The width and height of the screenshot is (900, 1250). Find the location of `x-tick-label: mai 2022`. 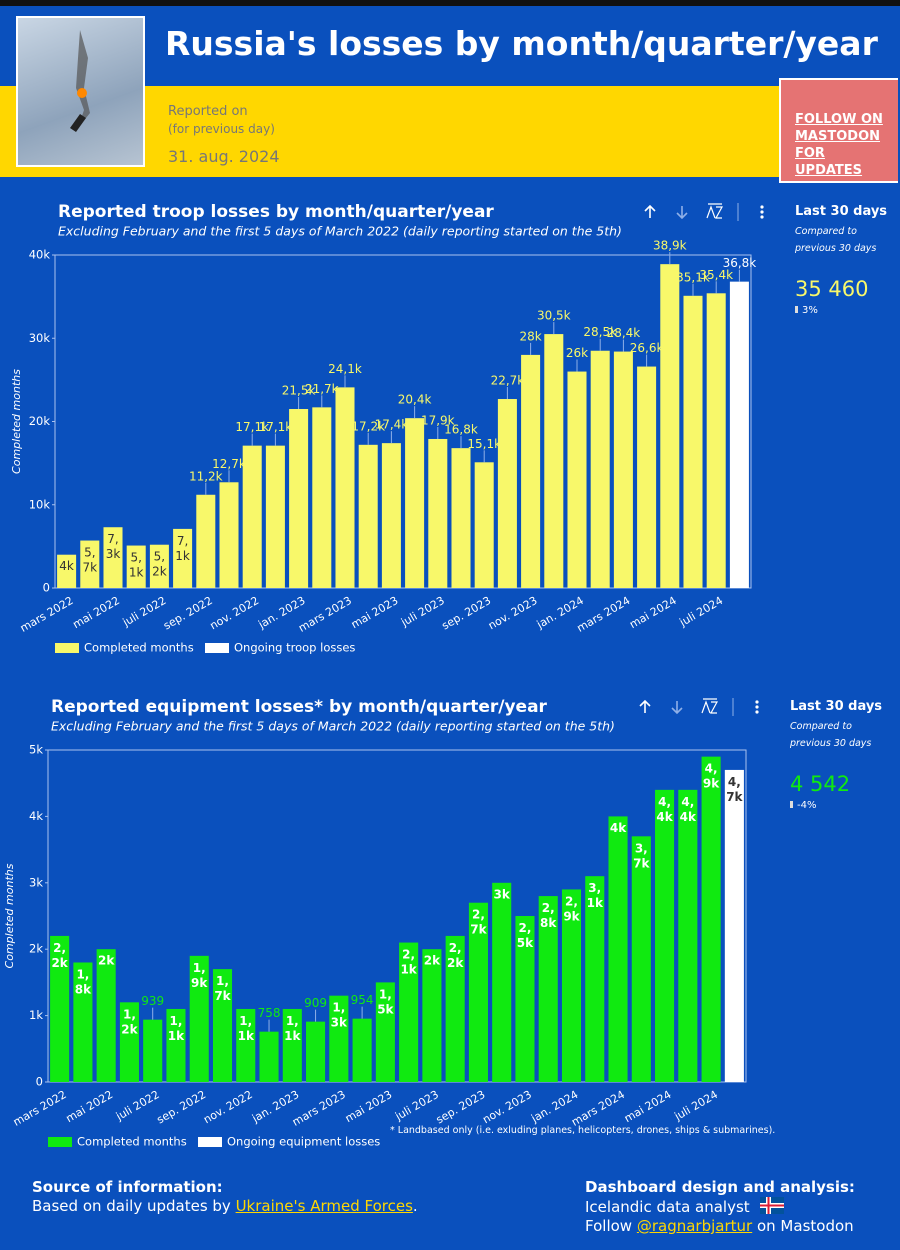

x-tick-label: mai 2022 is located at coordinates (96, 612).